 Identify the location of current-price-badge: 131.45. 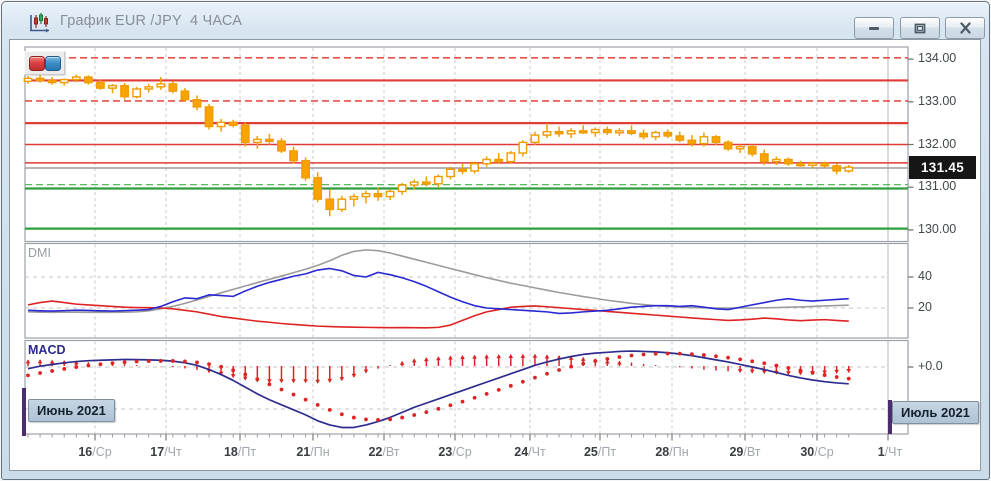
(942, 167).